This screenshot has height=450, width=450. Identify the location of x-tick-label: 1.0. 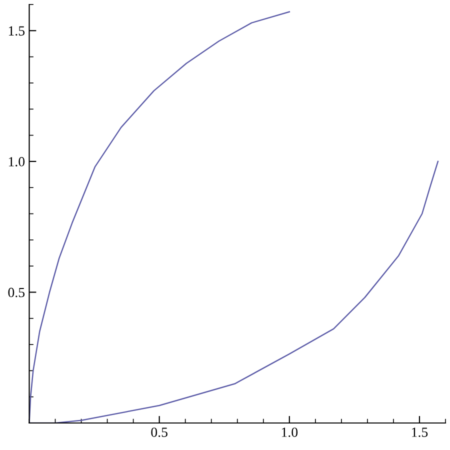
(290, 432).